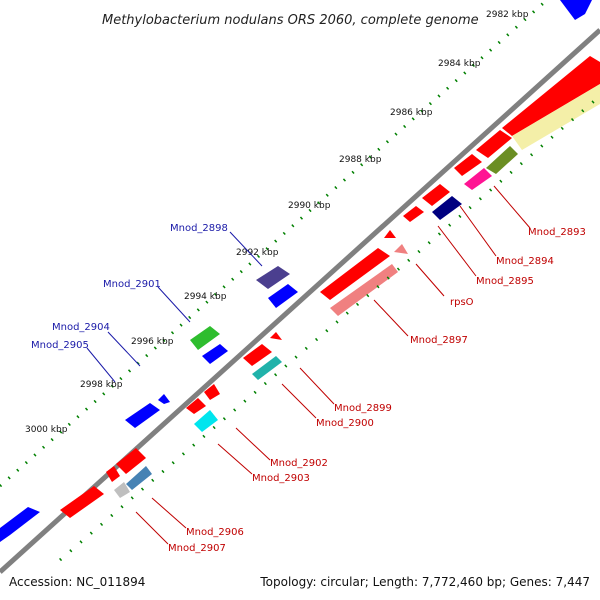 Image resolution: width=600 pixels, height=600 pixels. What do you see at coordinates (60, 345) in the screenshot?
I see `gene-label: Mnod_2905` at bounding box center [60, 345].